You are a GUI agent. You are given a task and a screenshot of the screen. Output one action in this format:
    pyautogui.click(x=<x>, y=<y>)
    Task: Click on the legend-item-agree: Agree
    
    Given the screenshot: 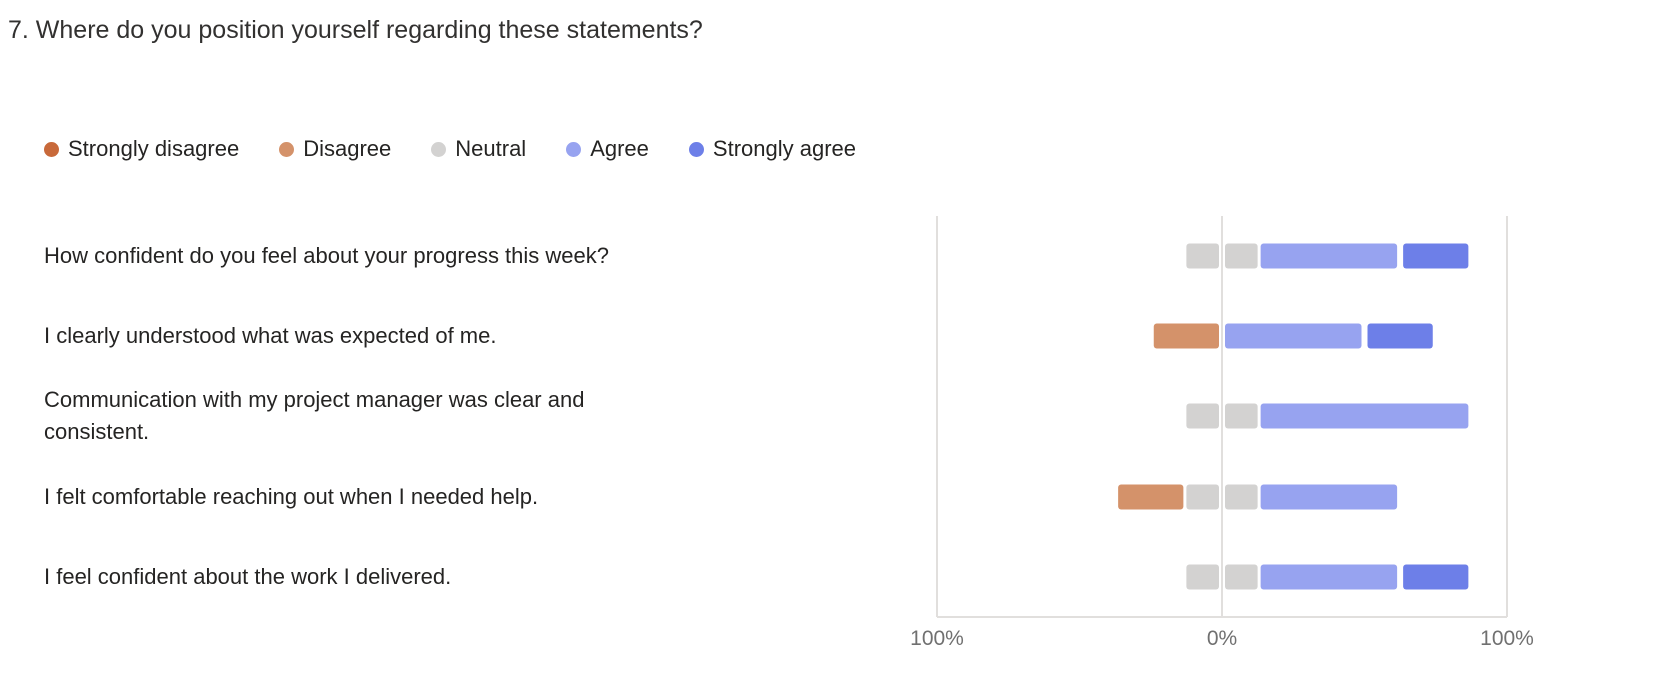 What is the action you would take?
    pyautogui.click(x=607, y=149)
    